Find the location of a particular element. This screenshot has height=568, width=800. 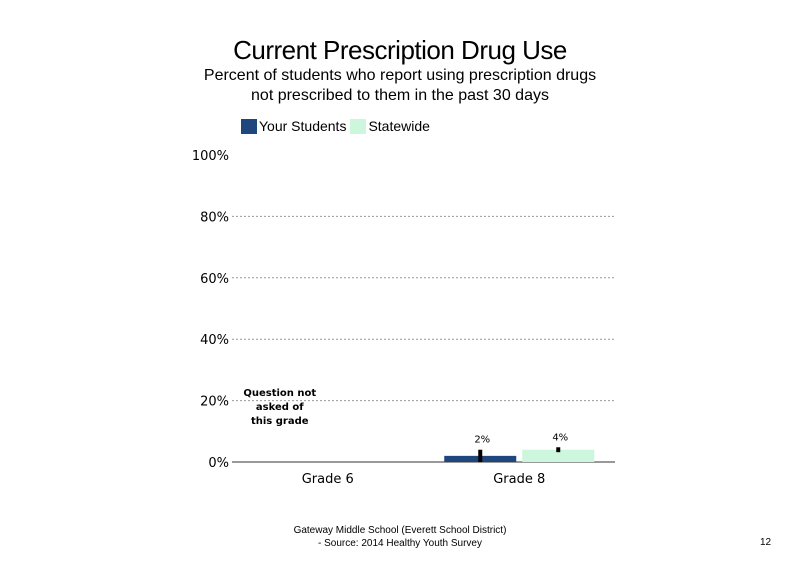

x-category-label: Grade 6 is located at coordinates (328, 479).